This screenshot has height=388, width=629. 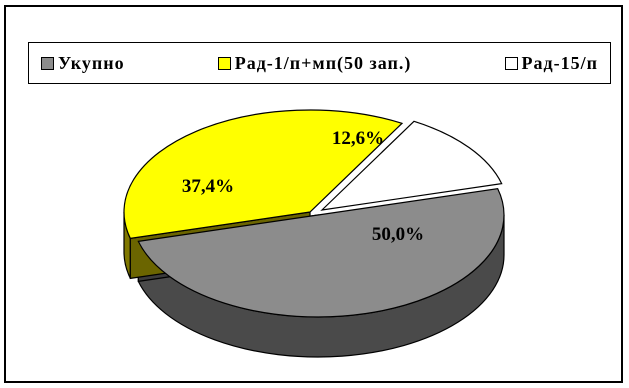 I want to click on legend-label-rad-15: Рад-15/п, so click(x=559, y=62).